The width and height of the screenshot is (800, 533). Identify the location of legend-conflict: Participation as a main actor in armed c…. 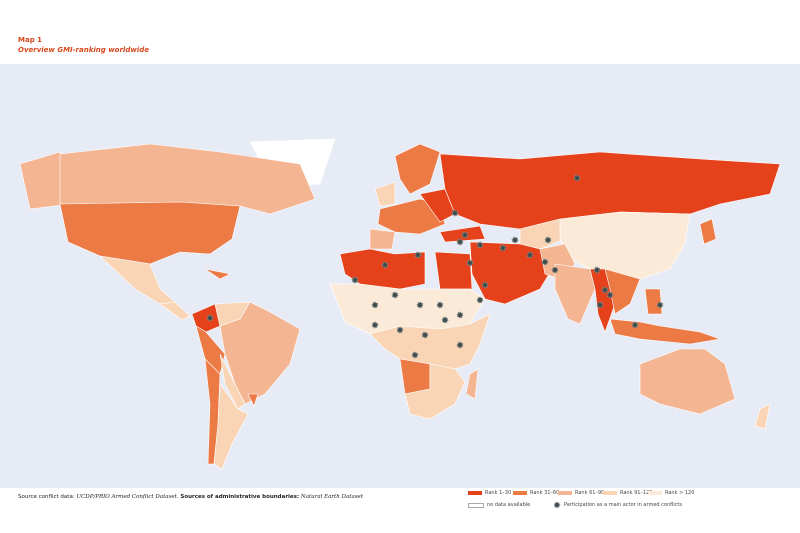
(617, 505).